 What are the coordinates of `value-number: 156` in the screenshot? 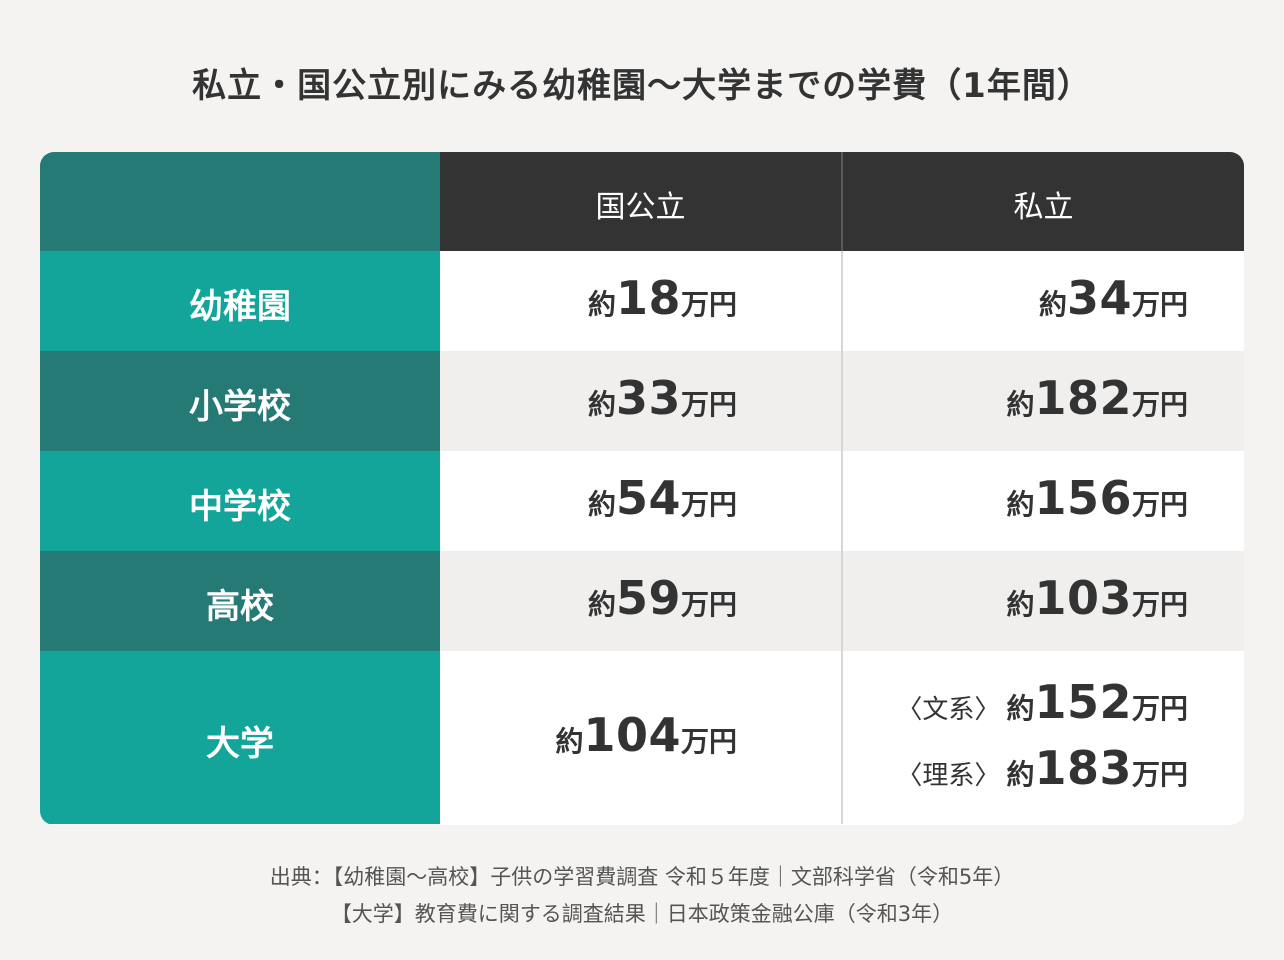 It's located at (1083, 498).